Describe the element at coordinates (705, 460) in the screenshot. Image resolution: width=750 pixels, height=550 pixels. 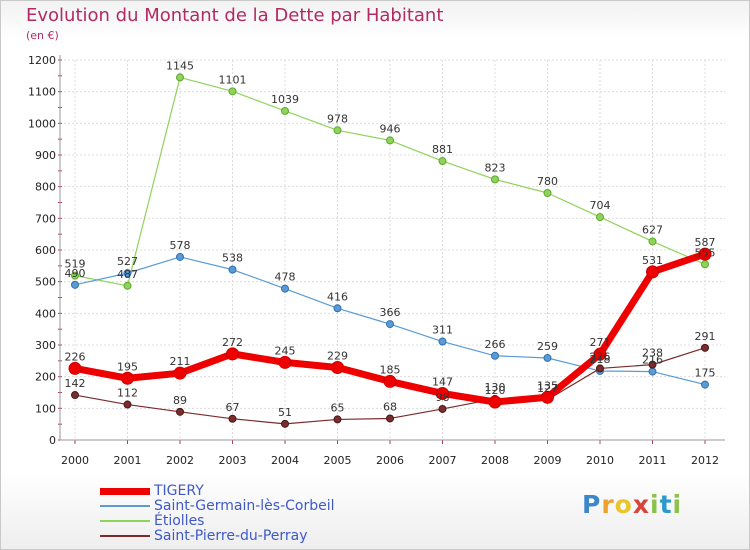
I see `x-tick-label: 2012` at that location.